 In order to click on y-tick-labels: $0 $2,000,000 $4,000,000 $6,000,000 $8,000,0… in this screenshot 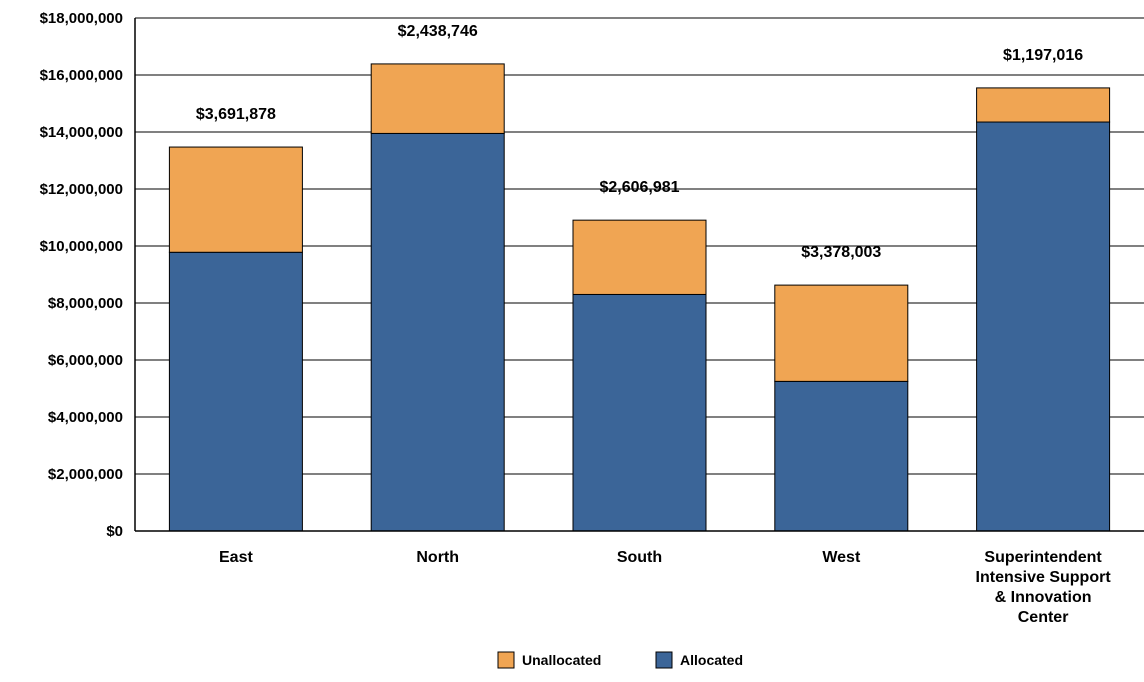, I will do `click(81, 275)`.